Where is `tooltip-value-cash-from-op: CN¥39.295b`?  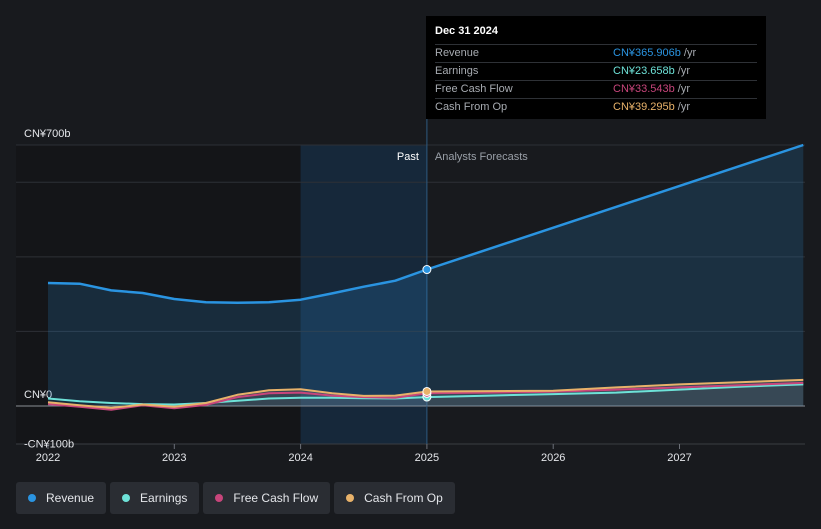 tooltip-value-cash-from-op: CN¥39.295b is located at coordinates (644, 107).